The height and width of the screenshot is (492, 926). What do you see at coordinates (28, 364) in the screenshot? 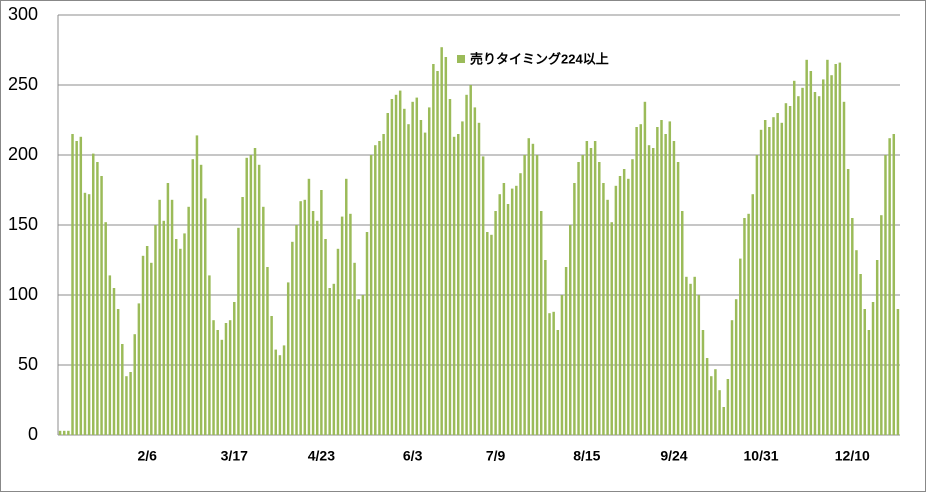
I see `y-tick-label: 50` at bounding box center [28, 364].